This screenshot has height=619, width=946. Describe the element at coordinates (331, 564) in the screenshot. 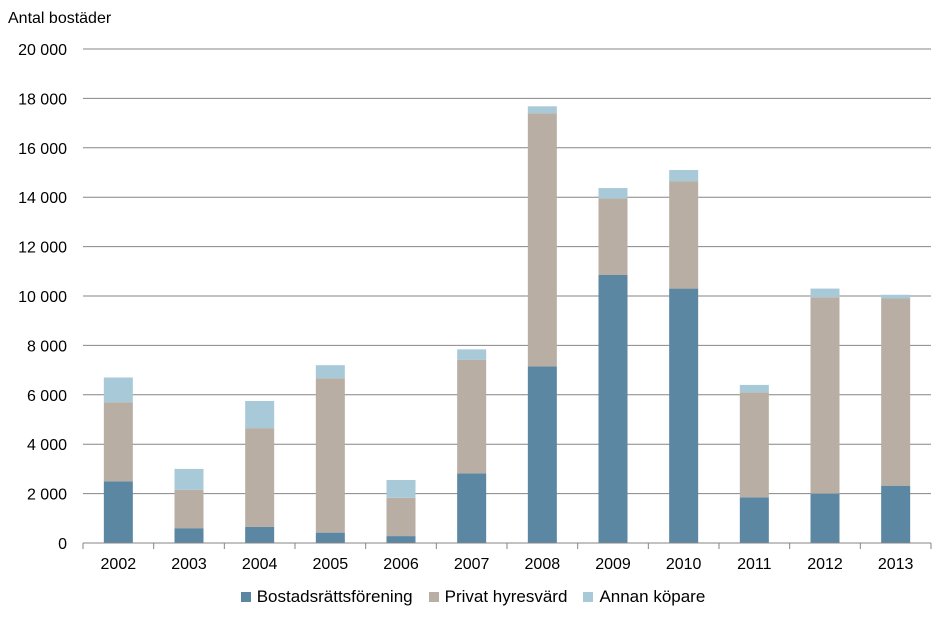

I see `x-tick-label: 2005` at that location.